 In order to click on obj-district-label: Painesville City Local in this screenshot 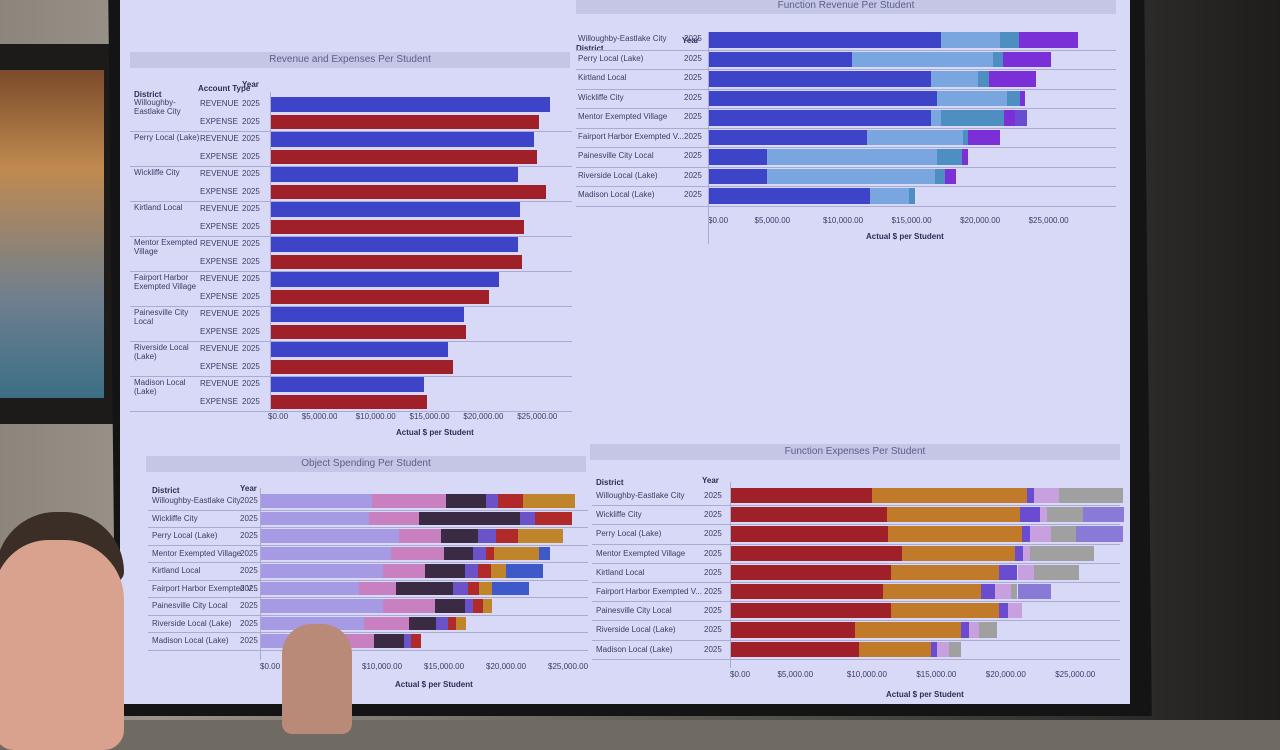, I will do `click(190, 605)`.